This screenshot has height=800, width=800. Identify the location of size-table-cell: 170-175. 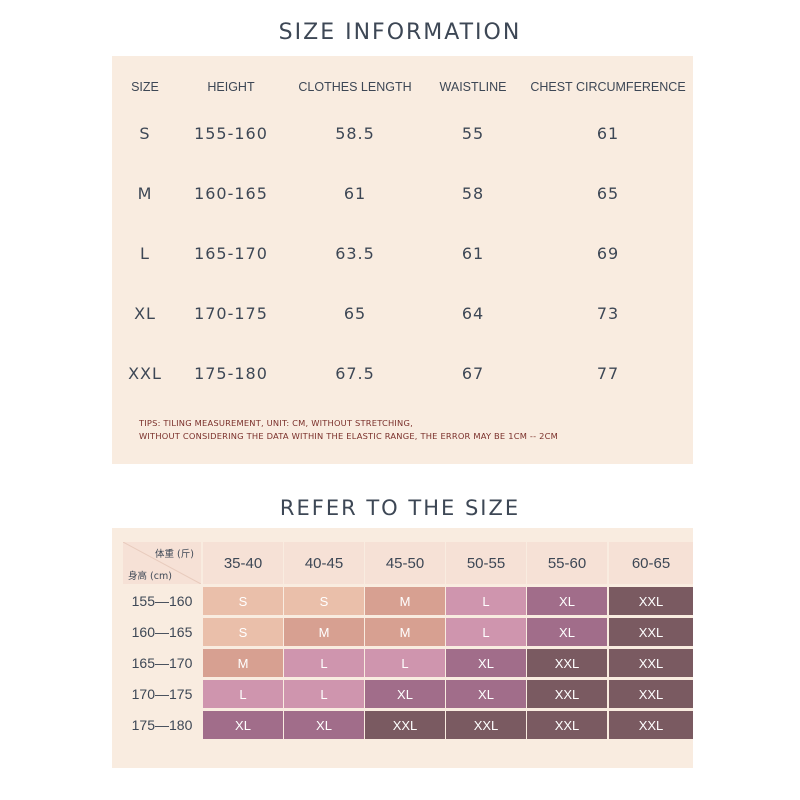
(231, 313).